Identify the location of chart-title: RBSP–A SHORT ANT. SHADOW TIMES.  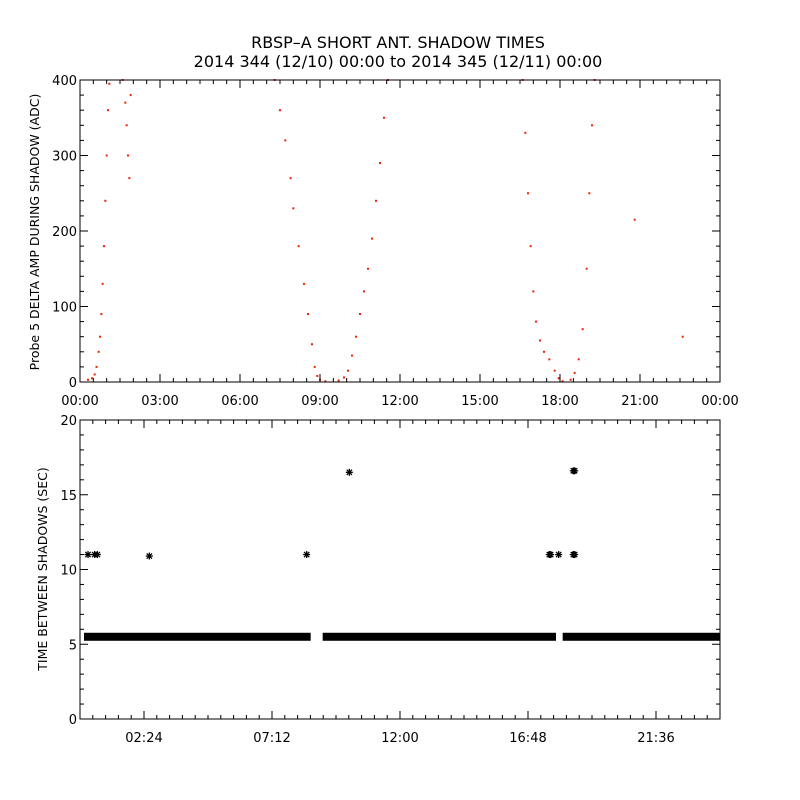
(398, 42).